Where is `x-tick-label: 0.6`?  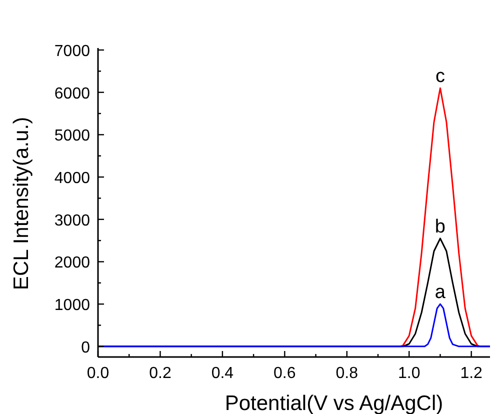 x-tick-label: 0.6 is located at coordinates (285, 373).